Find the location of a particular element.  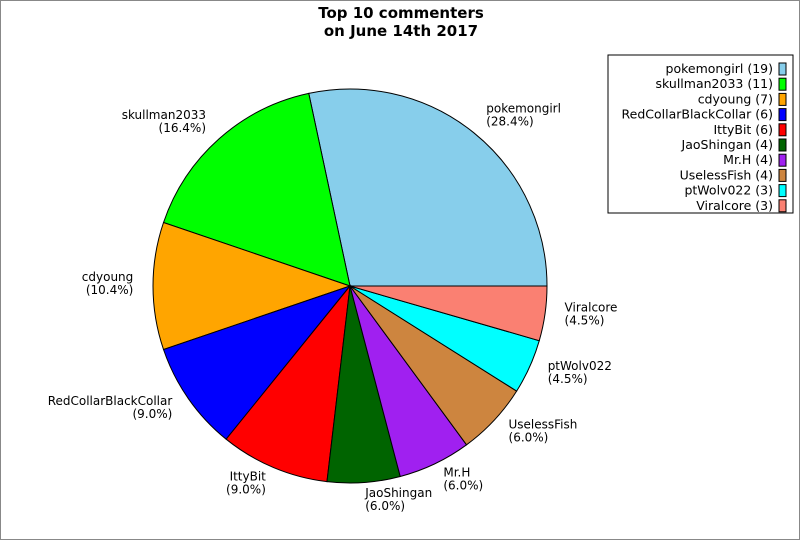

slice-label: skullman2033 is located at coordinates (164, 115).